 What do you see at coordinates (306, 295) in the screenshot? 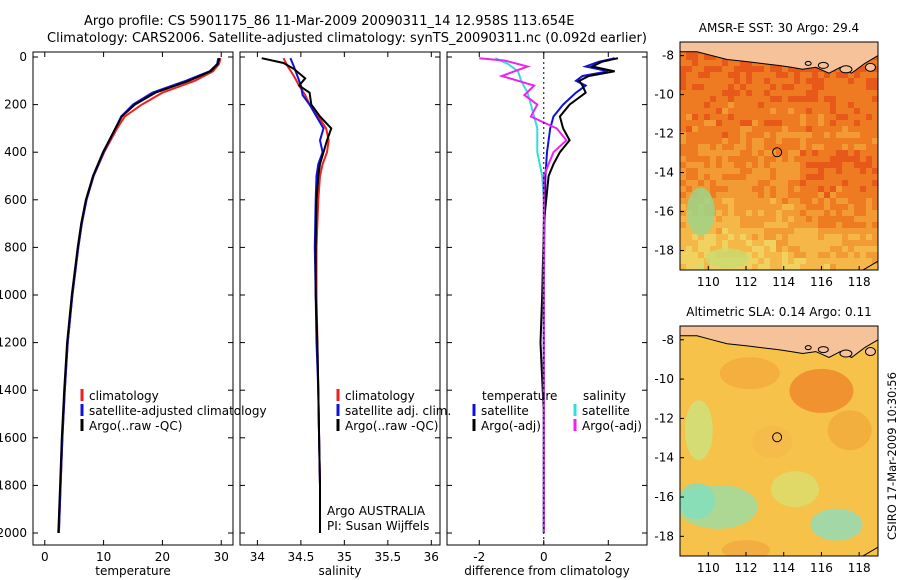
I see `salinity-series-line` at bounding box center [306, 295].